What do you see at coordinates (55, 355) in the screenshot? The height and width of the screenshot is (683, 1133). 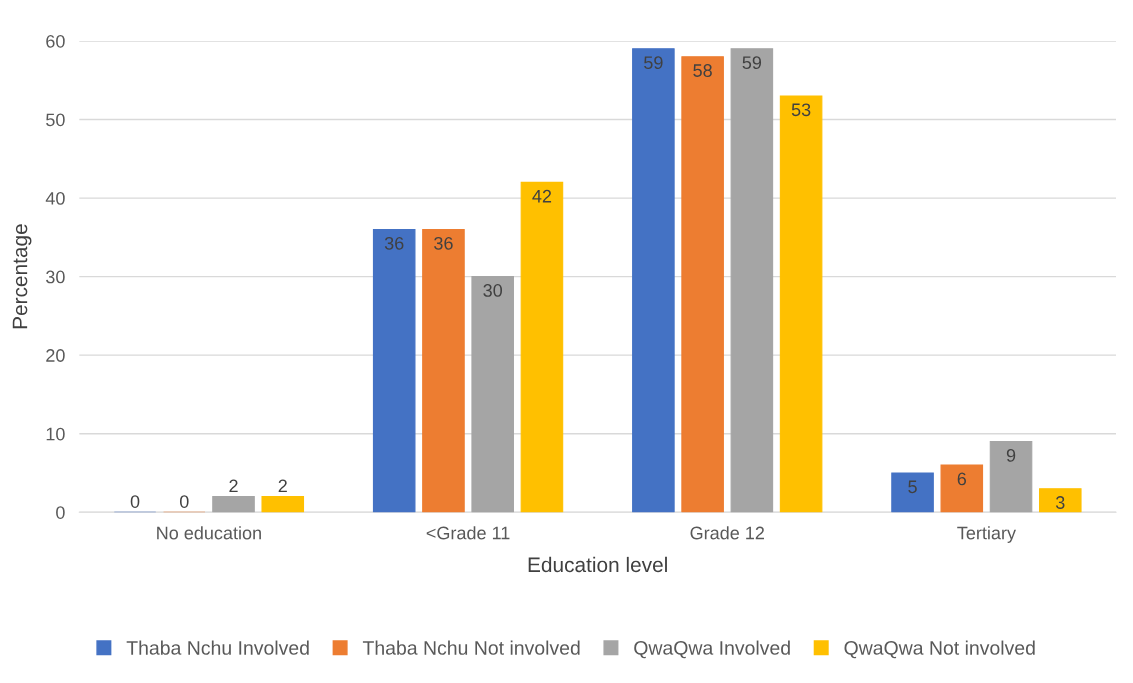 I see `y-tick-label: 20` at bounding box center [55, 355].